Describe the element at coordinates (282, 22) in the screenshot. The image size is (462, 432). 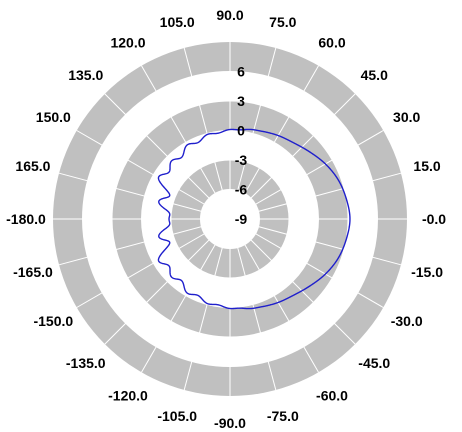
I see `angle-tick-label: 75.0` at that location.